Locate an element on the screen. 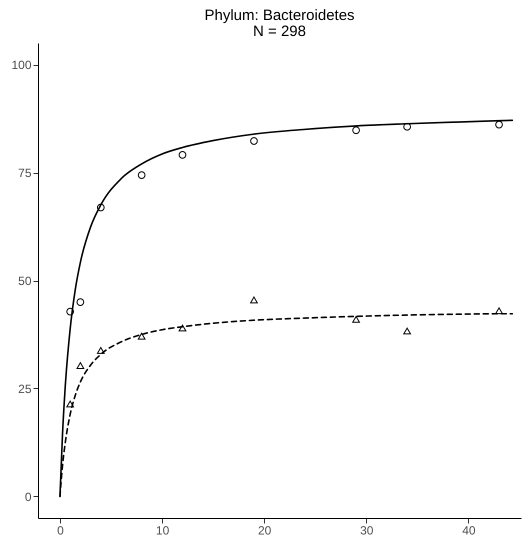 This screenshot has width=529, height=544. y-tick-label: 50 is located at coordinates (25, 281).